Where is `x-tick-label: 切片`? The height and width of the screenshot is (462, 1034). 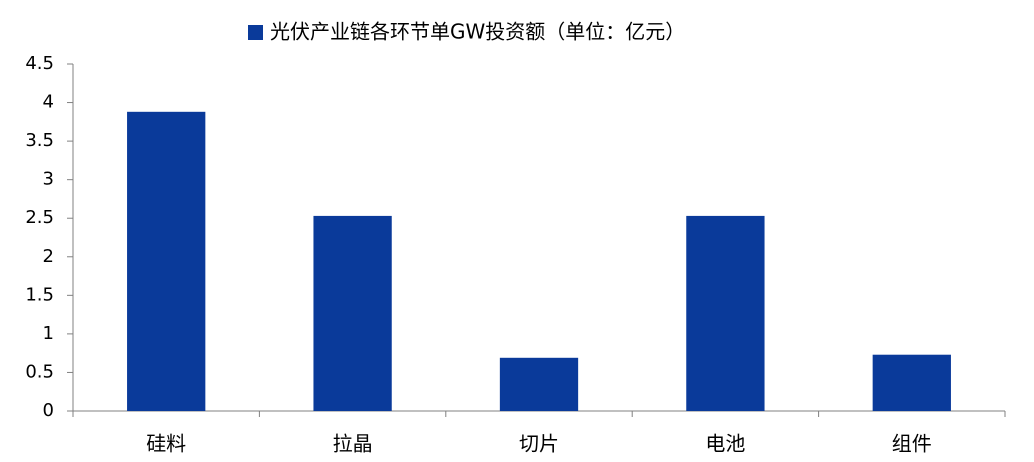 x-tick-label: 切片 is located at coordinates (539, 444).